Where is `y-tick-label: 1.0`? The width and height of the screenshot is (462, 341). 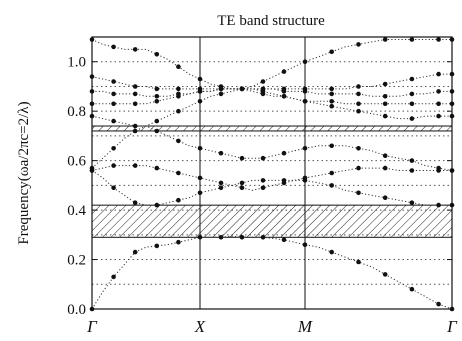
y-tick-label: 1.0 is located at coordinates (76, 63).